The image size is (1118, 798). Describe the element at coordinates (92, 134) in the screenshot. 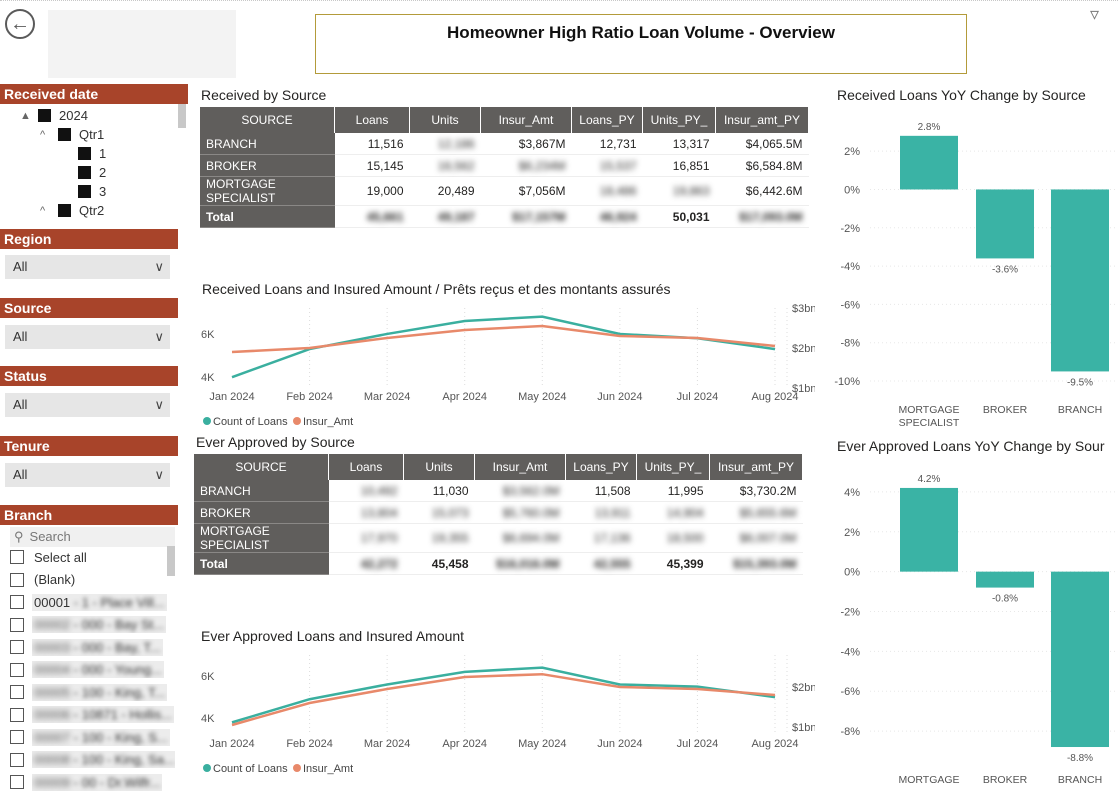

I see `tree-node-label: Qtr1` at that location.